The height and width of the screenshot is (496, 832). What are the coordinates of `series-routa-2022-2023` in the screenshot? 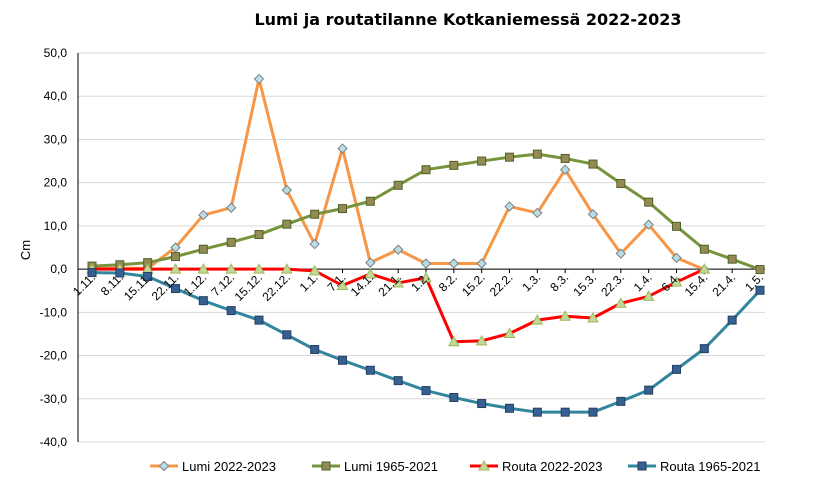 It's located at (398, 305).